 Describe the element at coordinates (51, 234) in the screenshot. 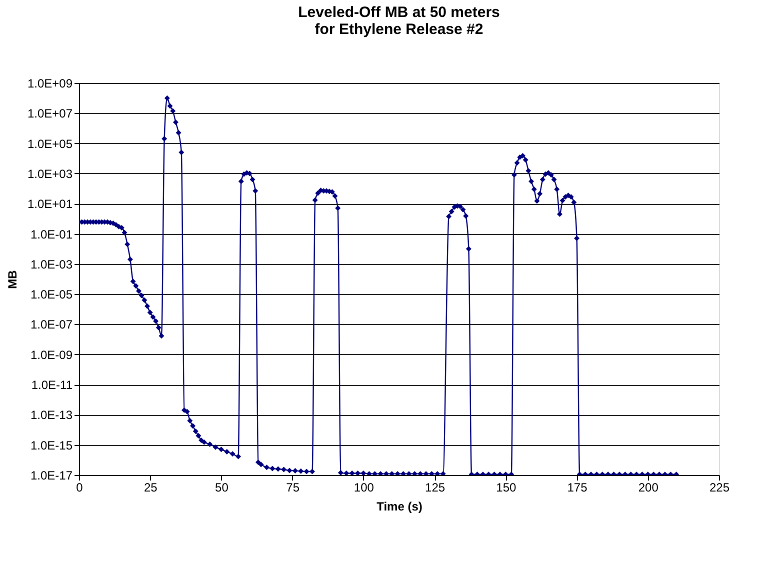

I see `y-tick-label: 1.0E-01` at that location.